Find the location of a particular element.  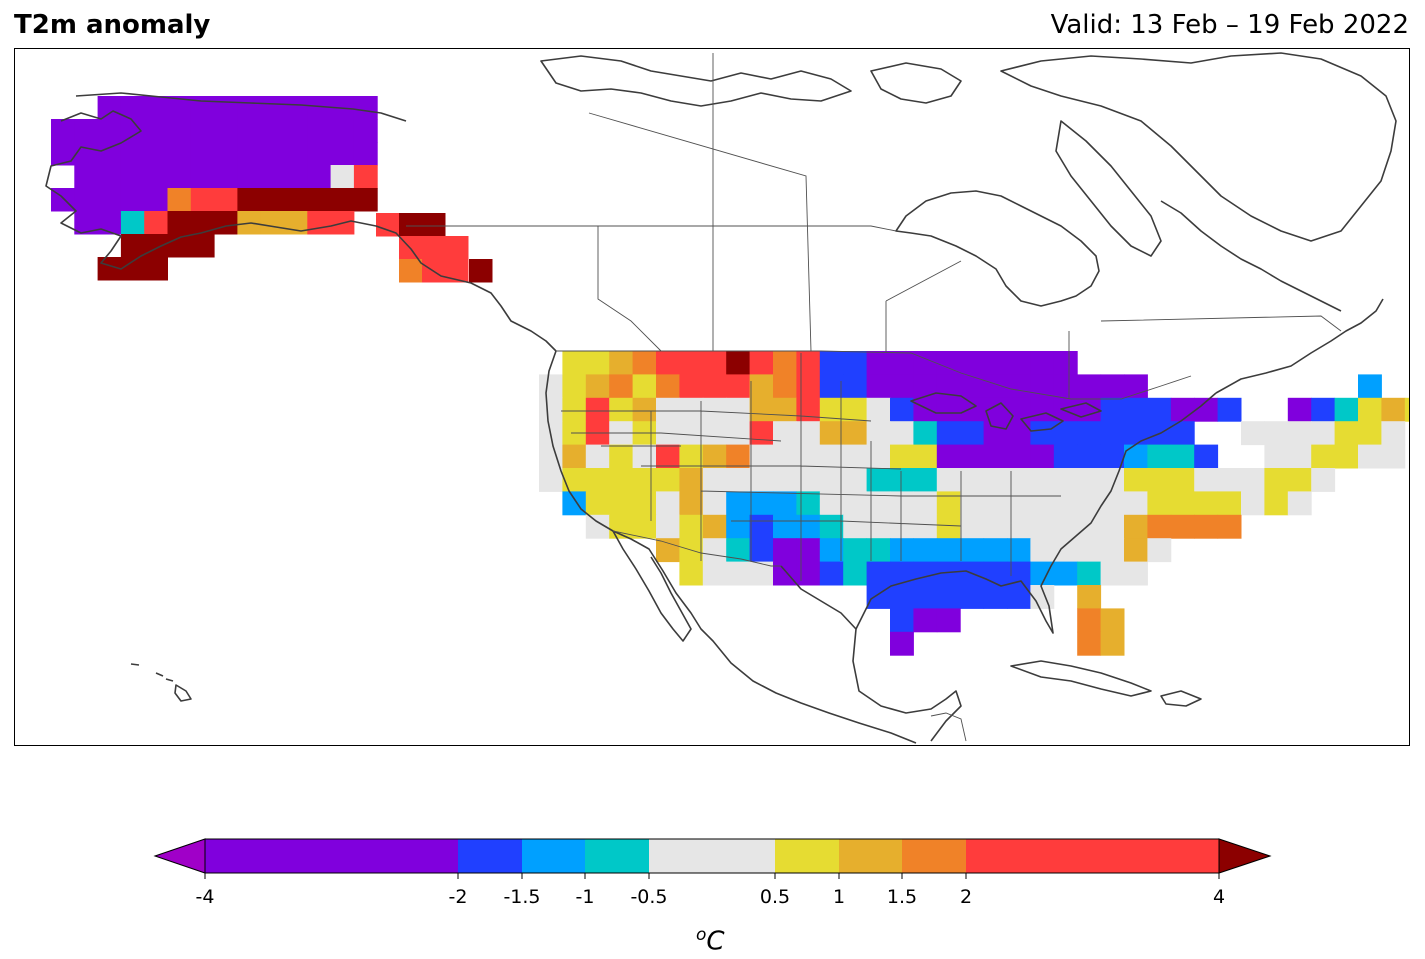

great-lakes is located at coordinates (1006, 412).